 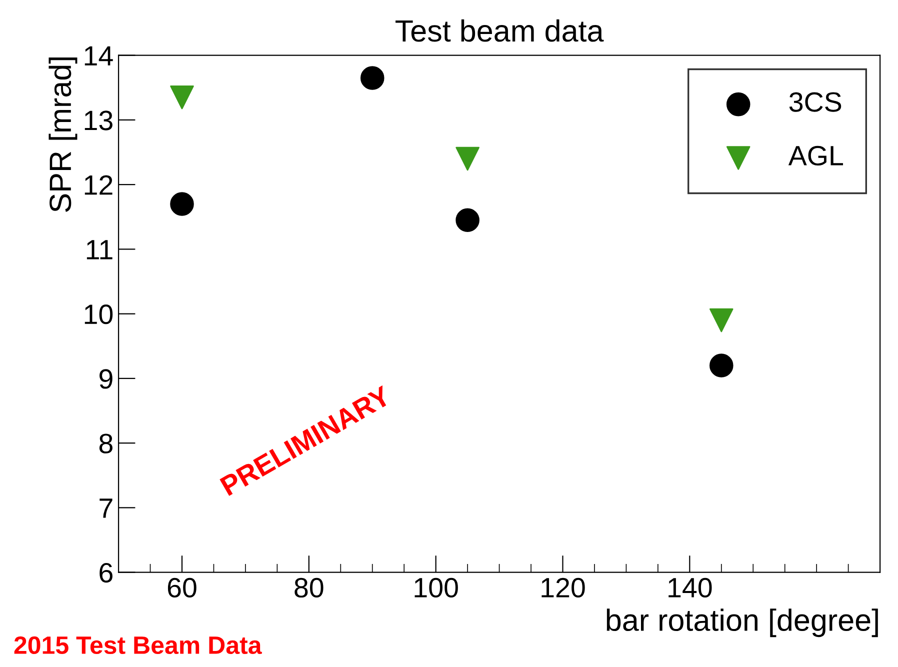 I want to click on legend-label: 3CS, so click(x=815, y=102).